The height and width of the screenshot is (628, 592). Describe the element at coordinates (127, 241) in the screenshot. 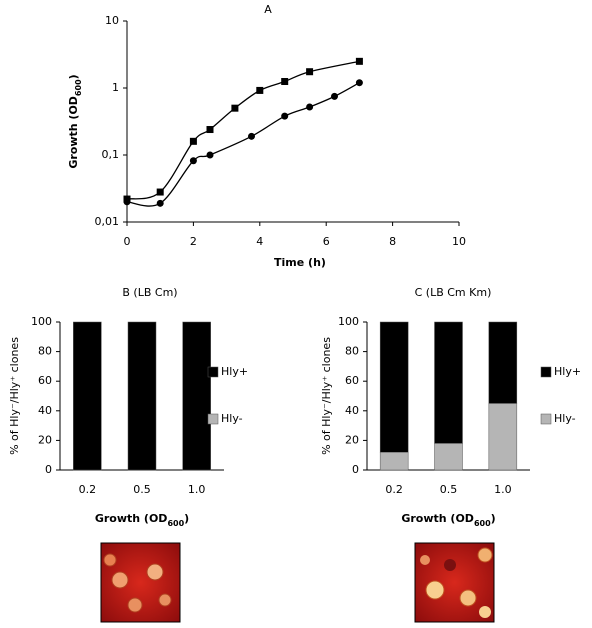

I see `x-tick-label: 0` at that location.